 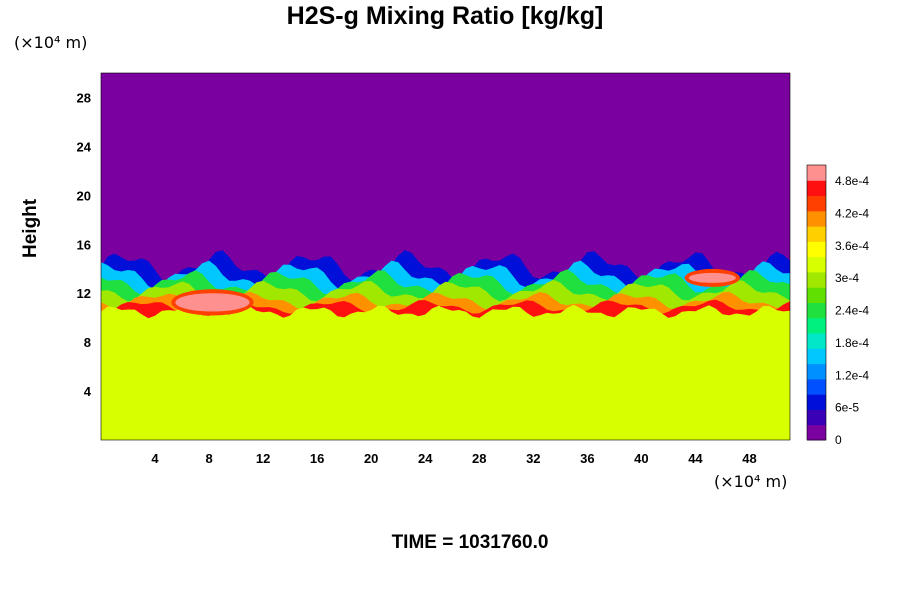 I want to click on x-tick-label: 20, so click(x=371, y=458).